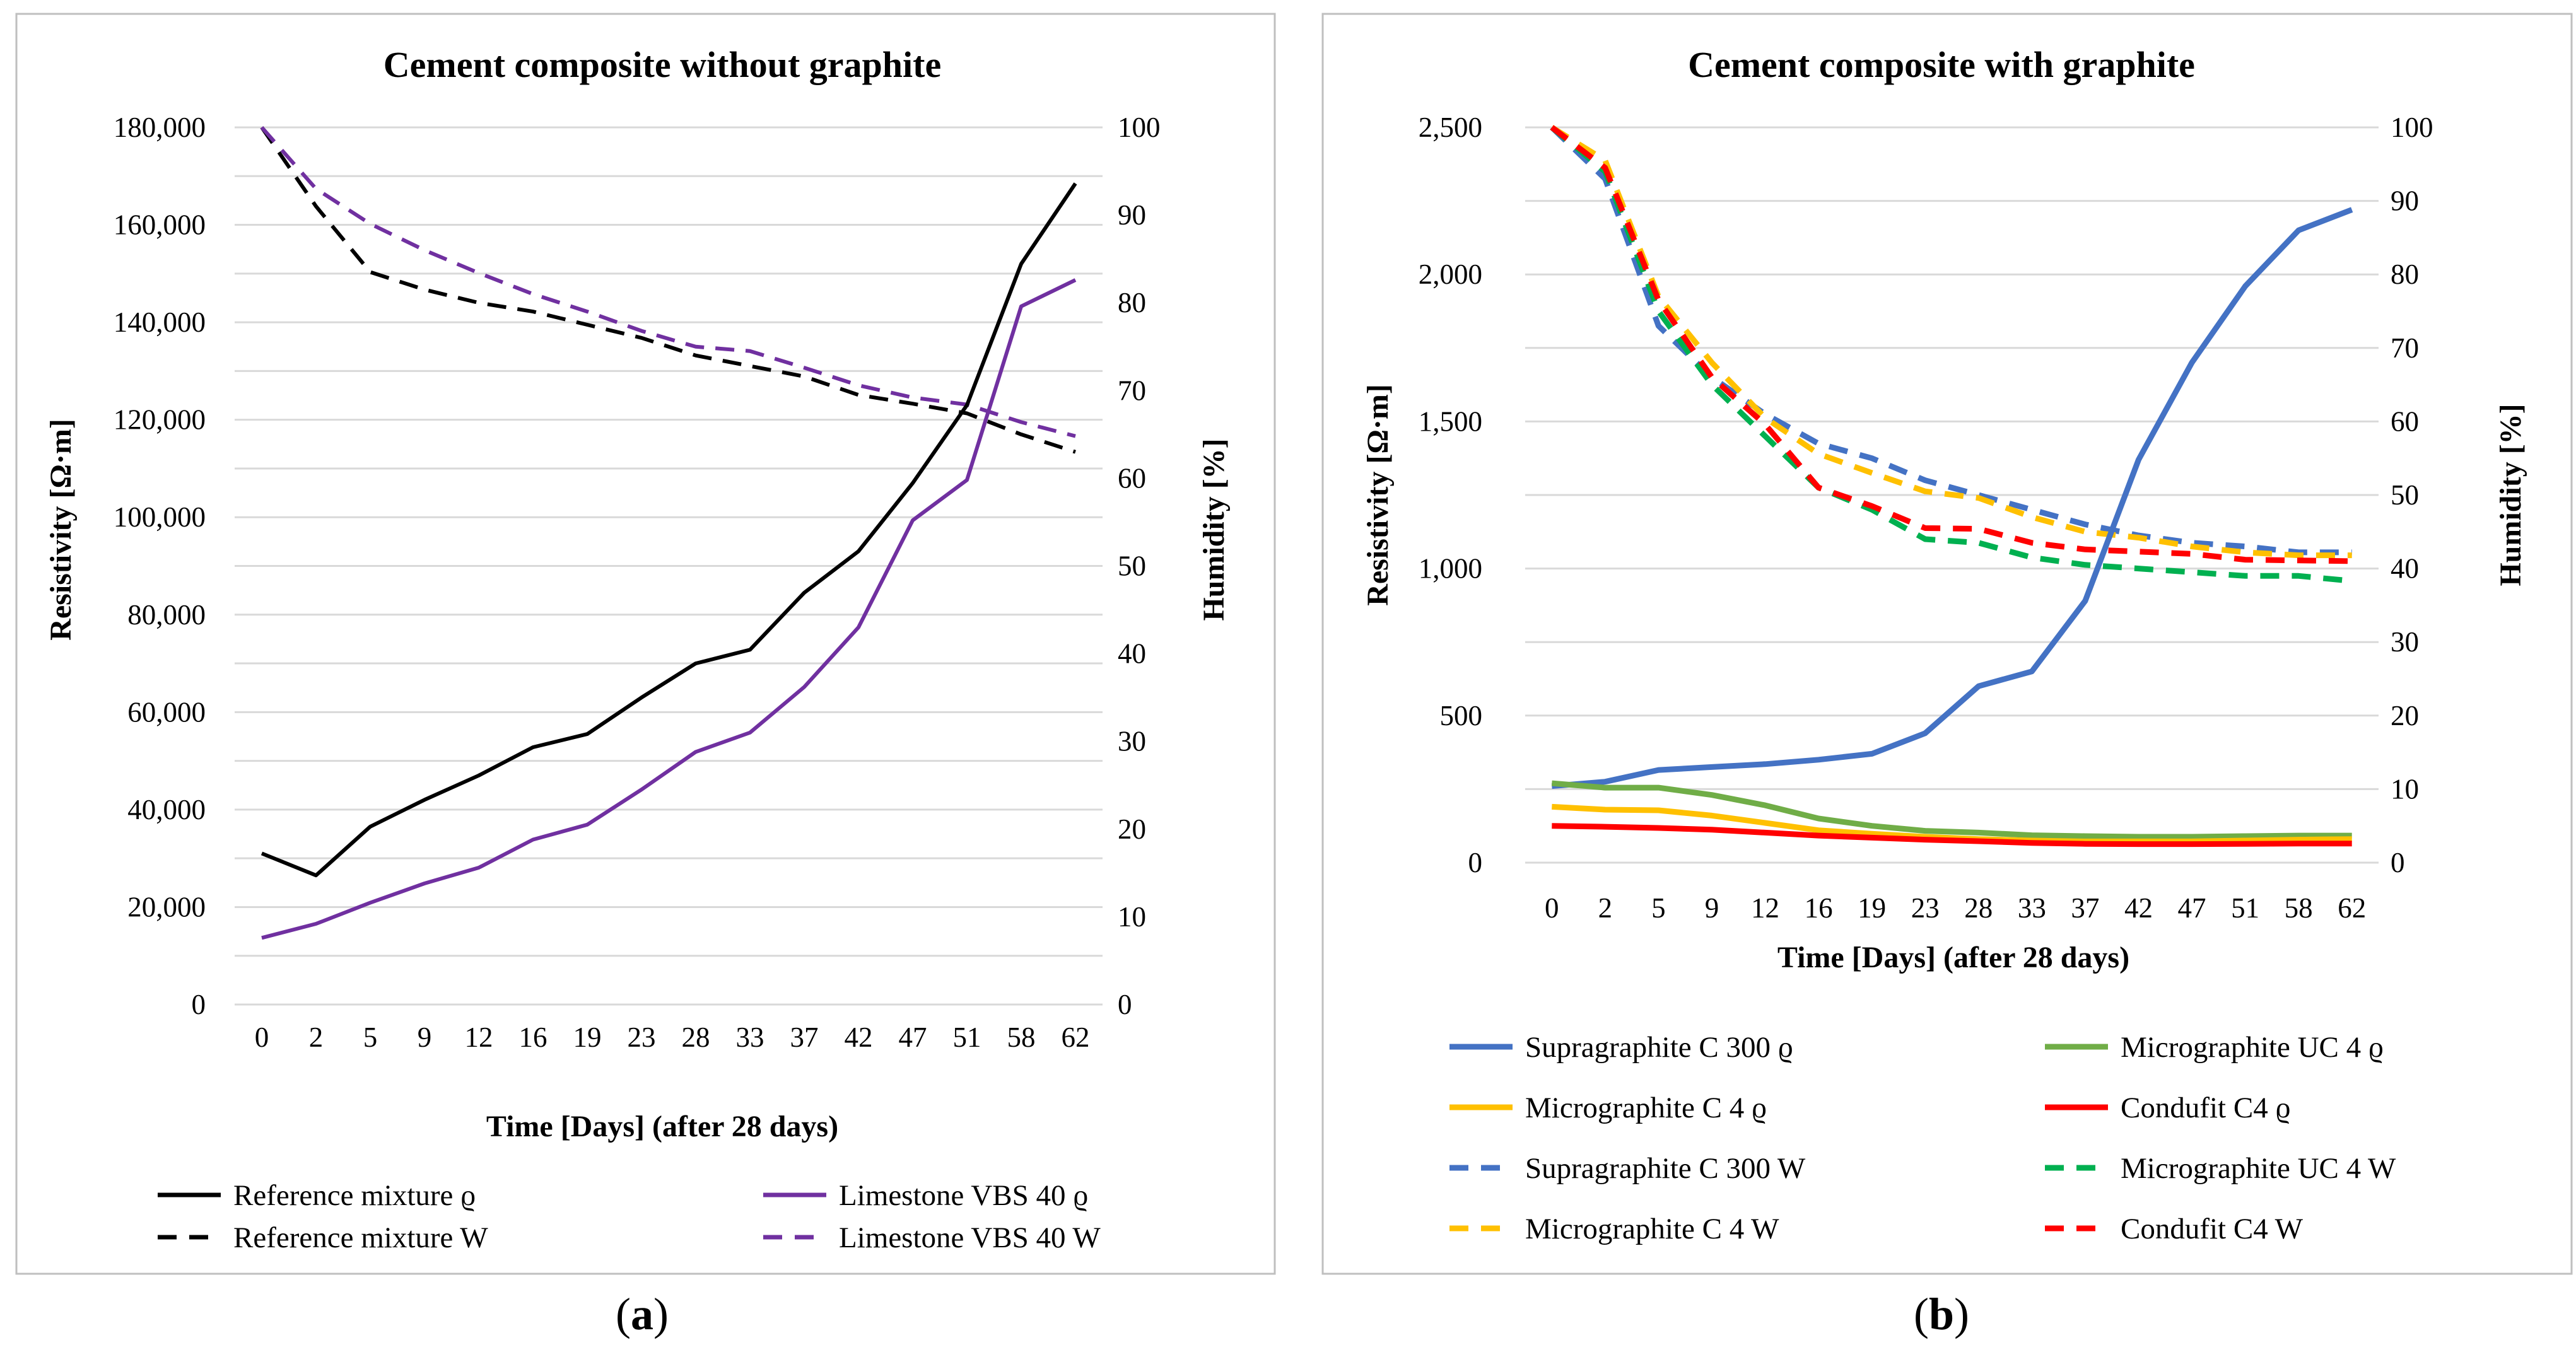  I want to click on chart-b-title: Cement composite with graphite, so click(1941, 64).